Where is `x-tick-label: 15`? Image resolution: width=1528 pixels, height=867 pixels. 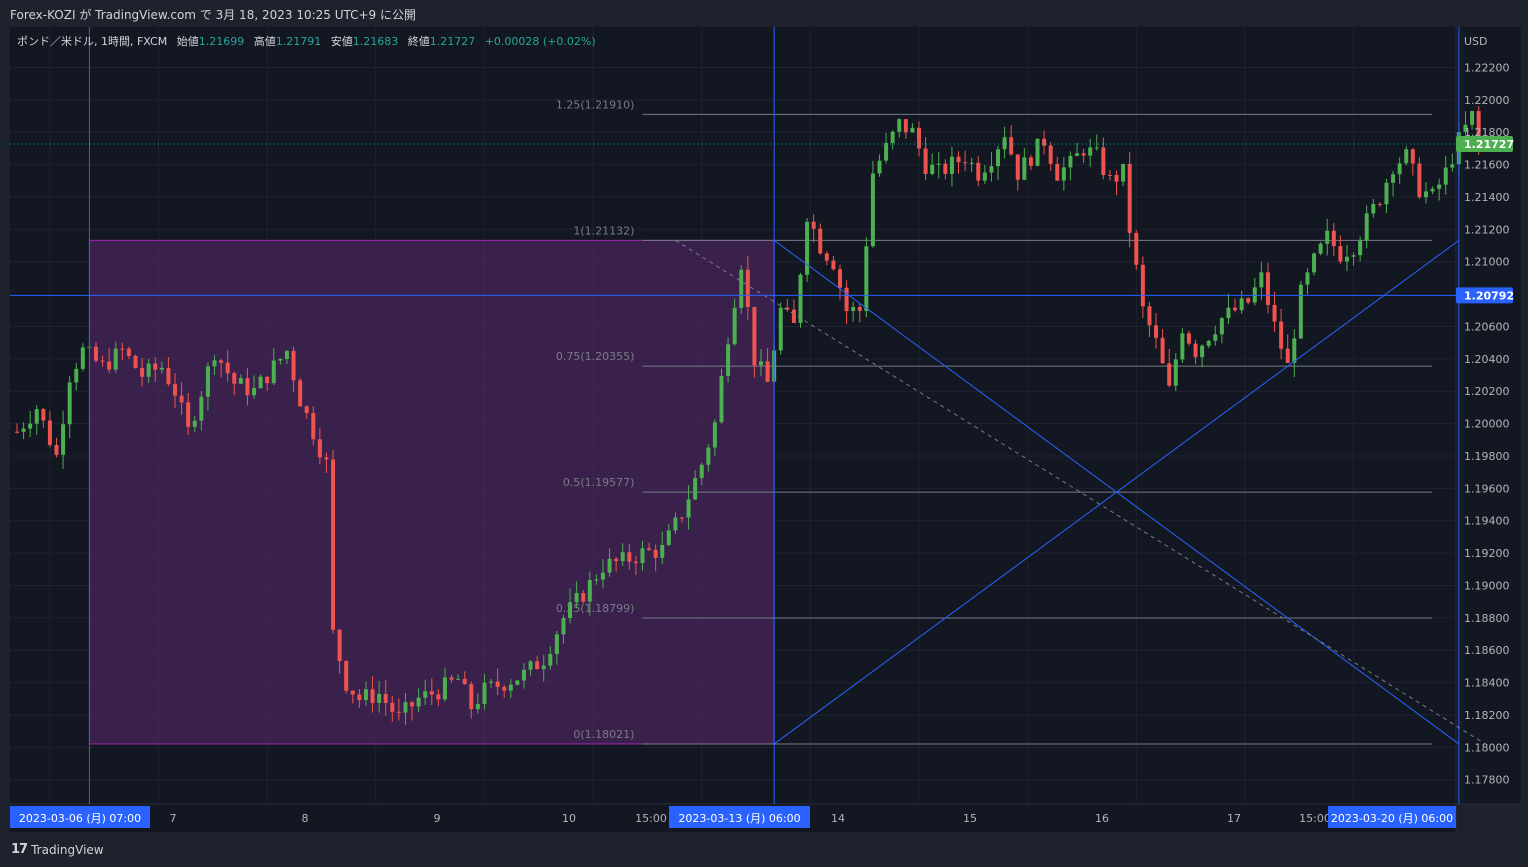
x-tick-label: 15 is located at coordinates (970, 818).